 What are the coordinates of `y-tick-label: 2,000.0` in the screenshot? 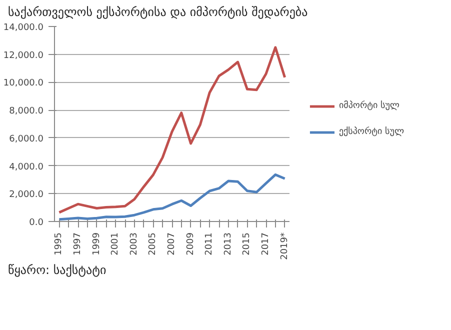 It's located at (26, 195).